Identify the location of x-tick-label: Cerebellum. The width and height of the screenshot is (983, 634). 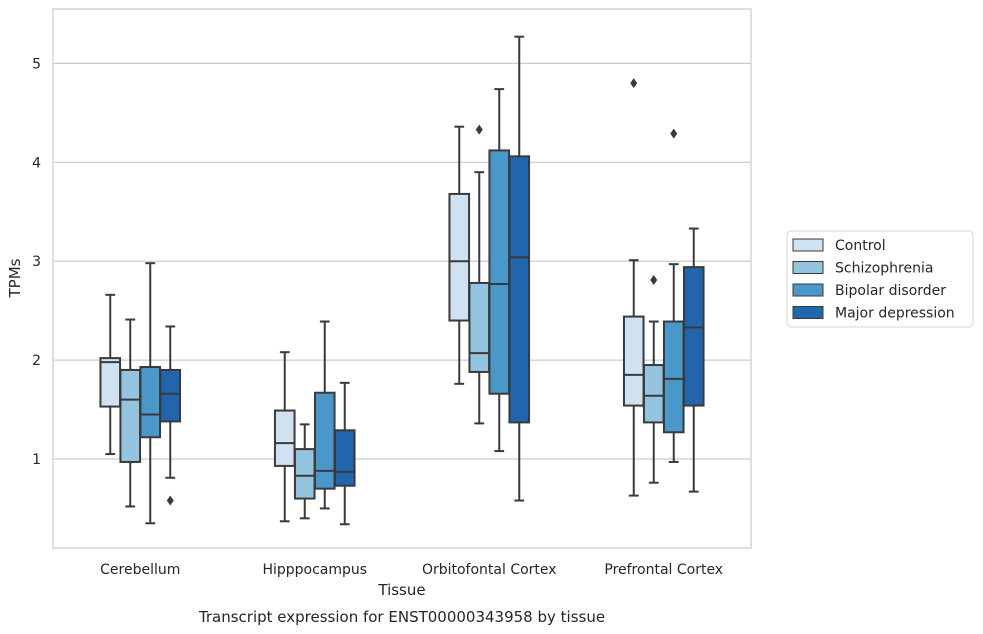
(140, 570).